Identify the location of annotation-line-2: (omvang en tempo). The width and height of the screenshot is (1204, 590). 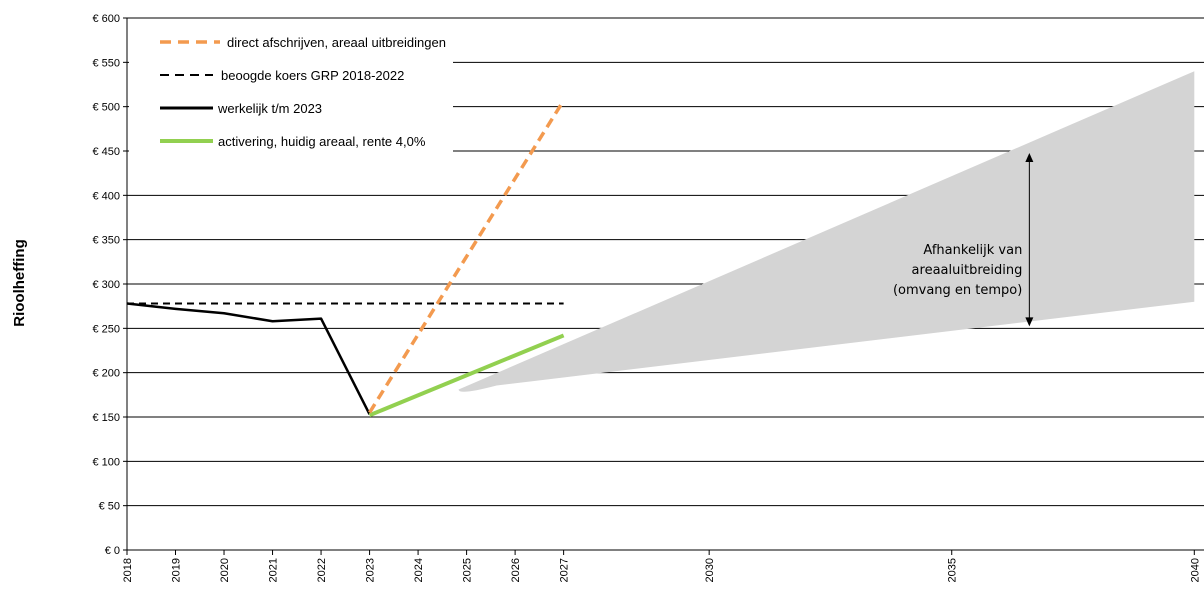
(957, 290).